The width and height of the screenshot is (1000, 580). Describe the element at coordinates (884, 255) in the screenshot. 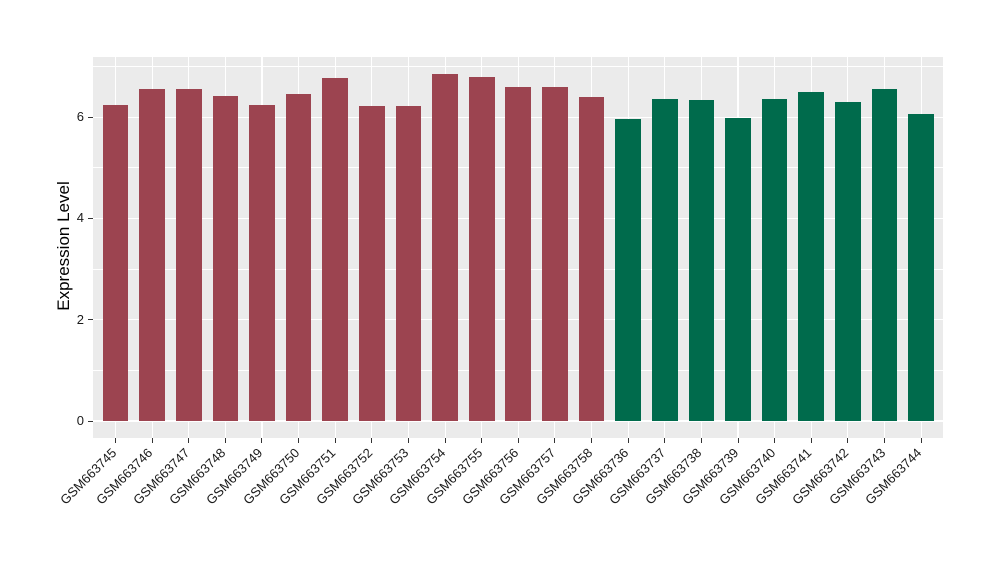

I see `bar-GSM663743` at that location.